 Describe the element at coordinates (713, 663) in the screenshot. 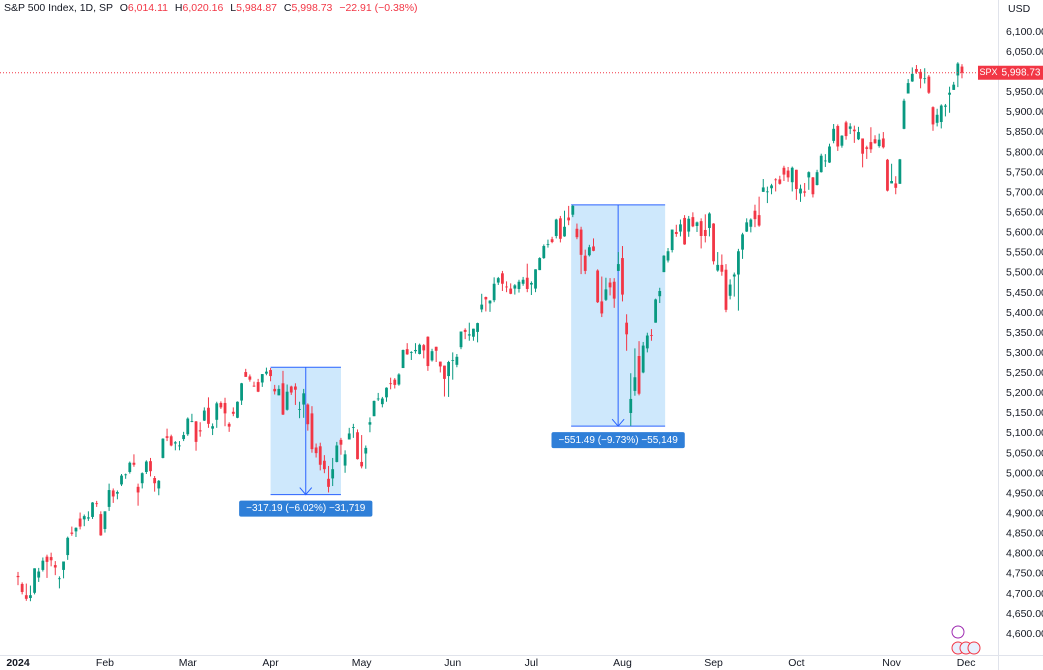

I see `x-tick-label: Sep` at that location.